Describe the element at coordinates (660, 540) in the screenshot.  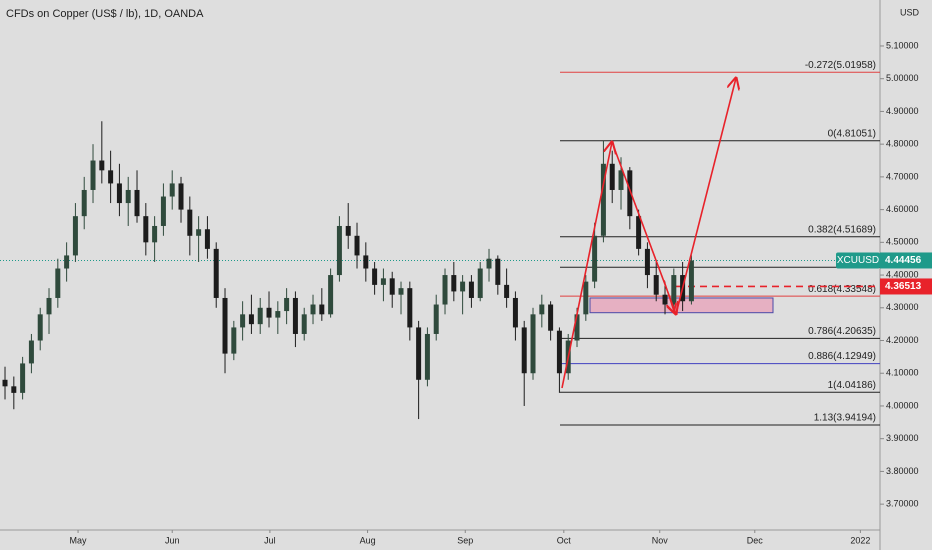
I see `x-tick-label: Nov` at that location.